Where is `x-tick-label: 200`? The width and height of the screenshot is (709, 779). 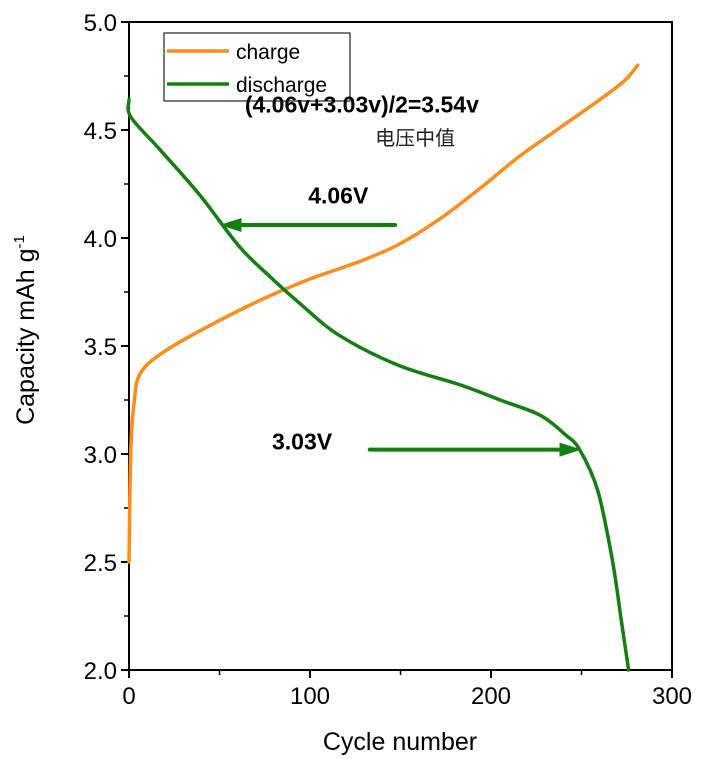
x-tick-label: 200 is located at coordinates (491, 696).